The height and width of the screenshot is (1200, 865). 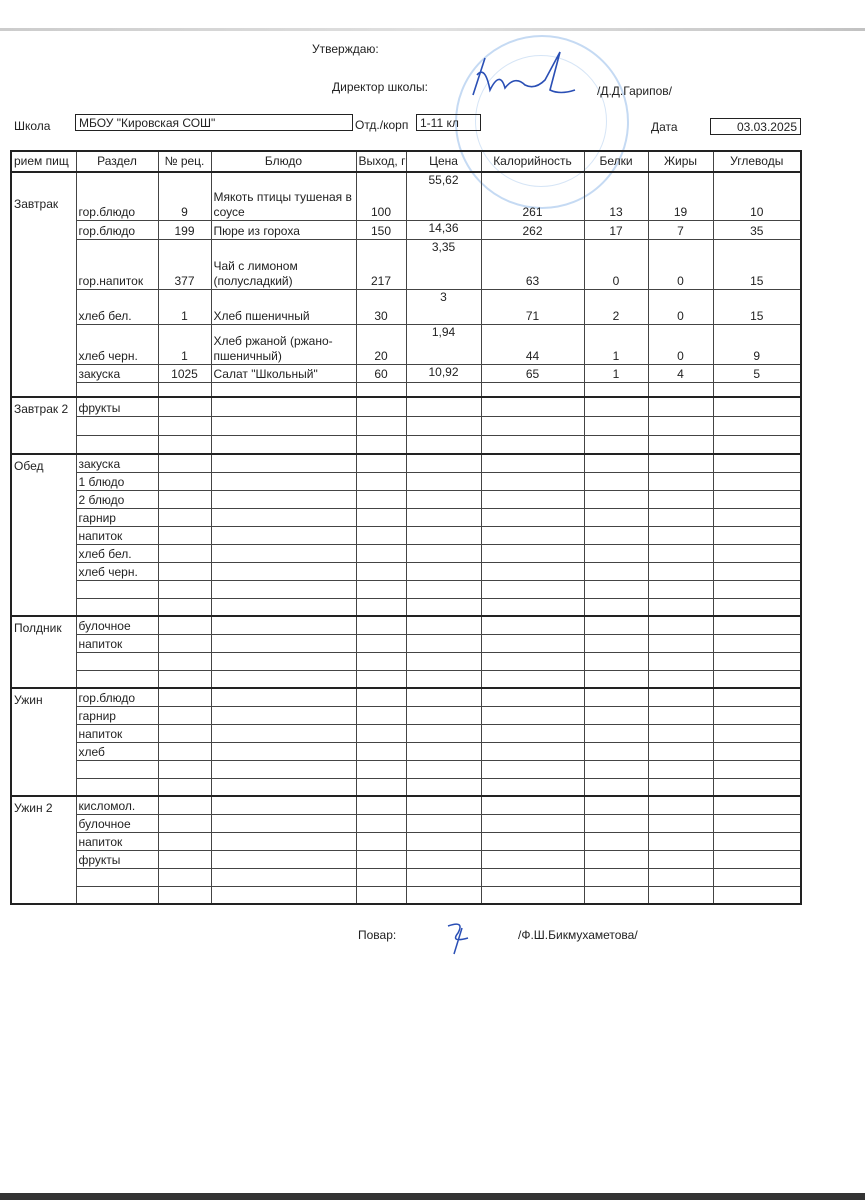 I want to click on table-row: хлеб бел. 1 Хлеб пшеничный 30 3 71 2 0 15, so click(x=406, y=306).